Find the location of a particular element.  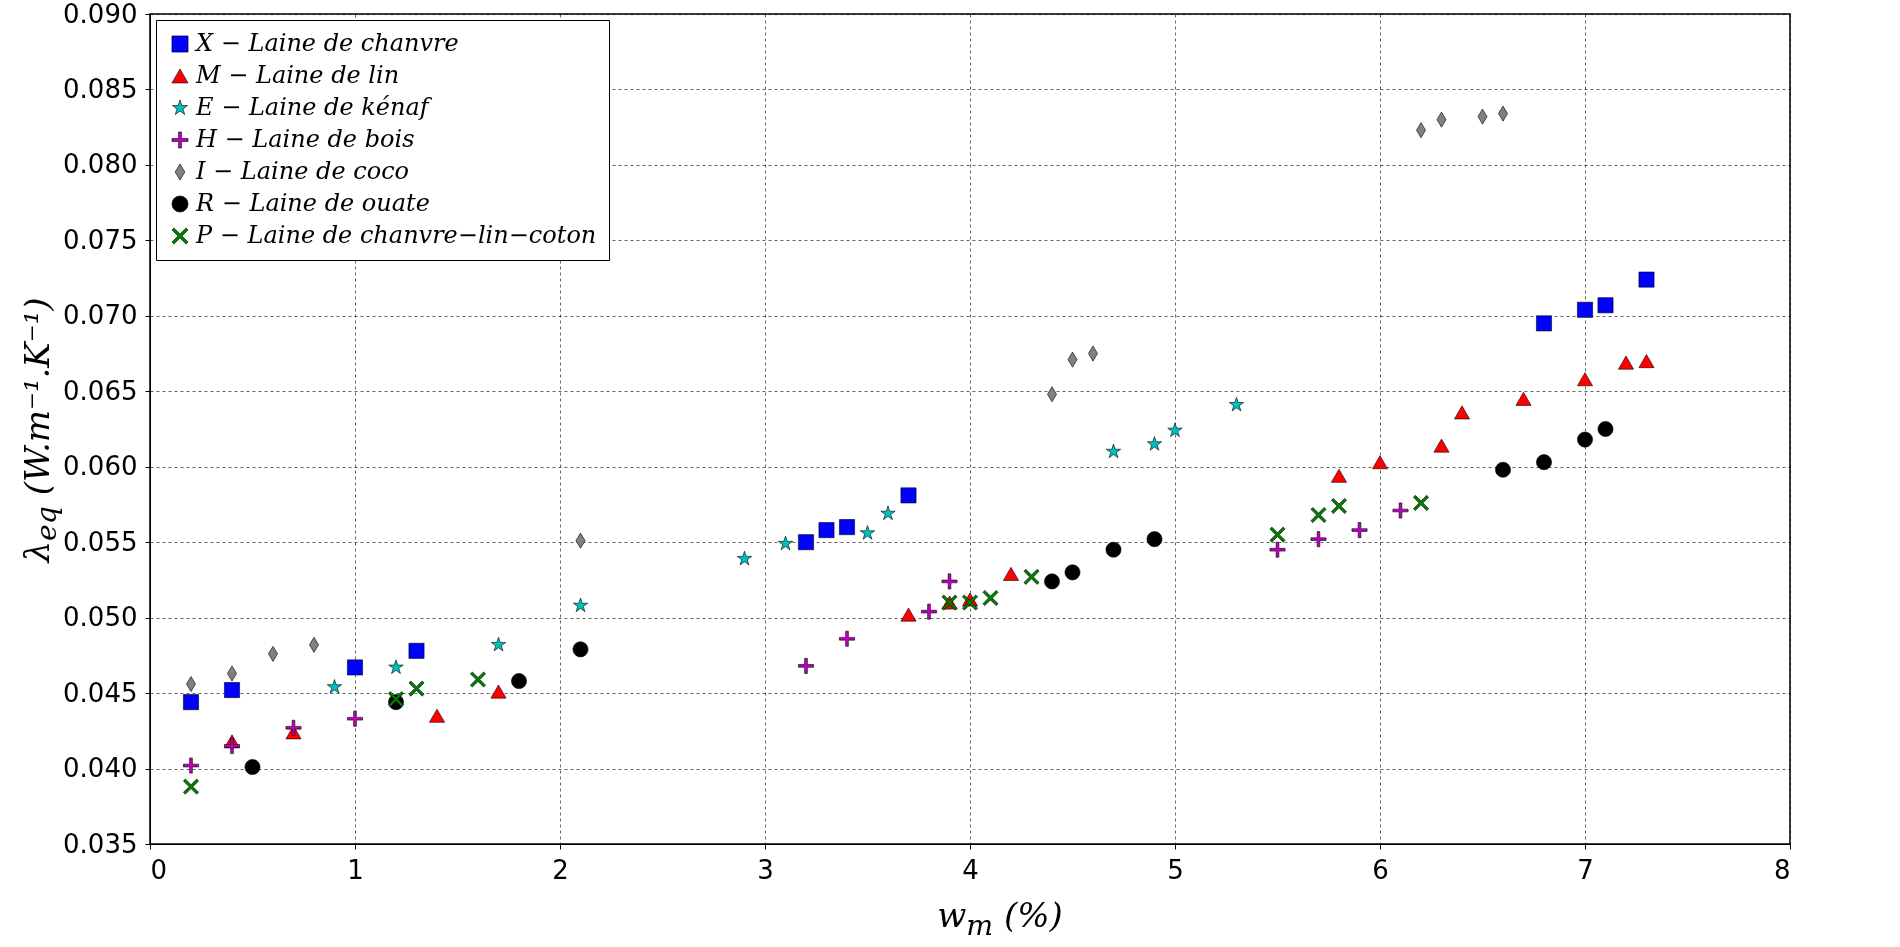

legend-label: R − Laine de ouate is located at coordinates (312, 203).